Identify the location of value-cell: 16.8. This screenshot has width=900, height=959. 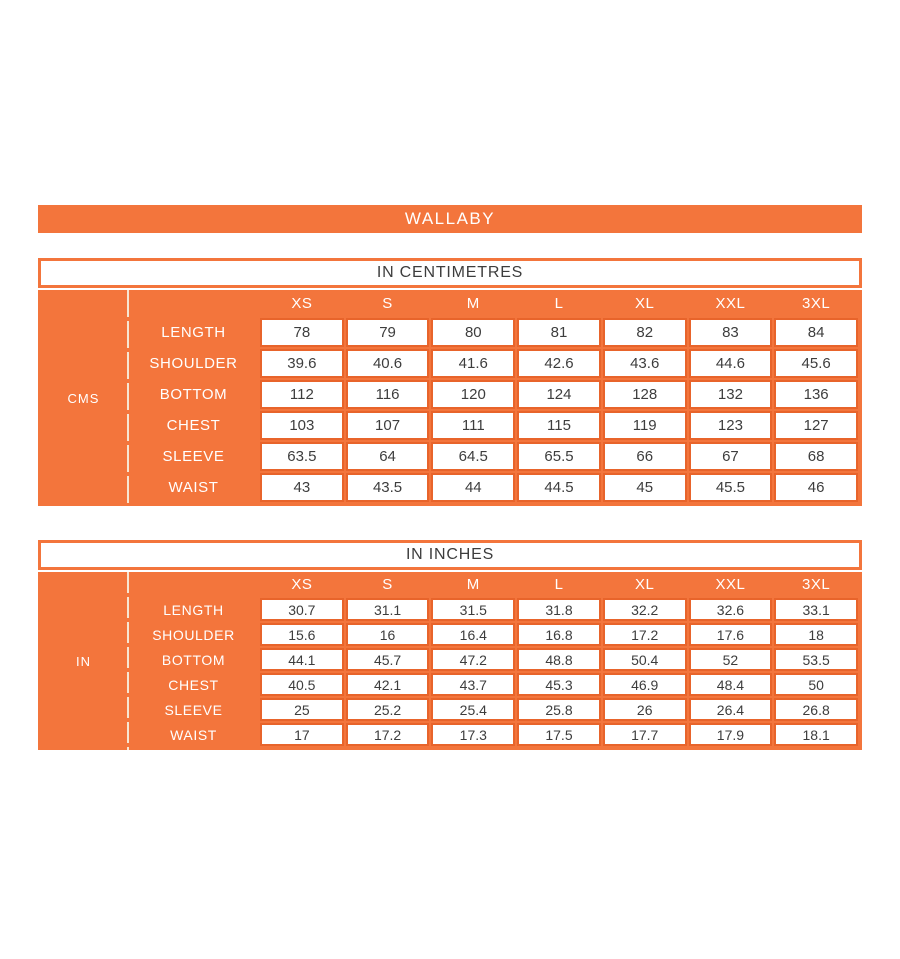
(559, 634).